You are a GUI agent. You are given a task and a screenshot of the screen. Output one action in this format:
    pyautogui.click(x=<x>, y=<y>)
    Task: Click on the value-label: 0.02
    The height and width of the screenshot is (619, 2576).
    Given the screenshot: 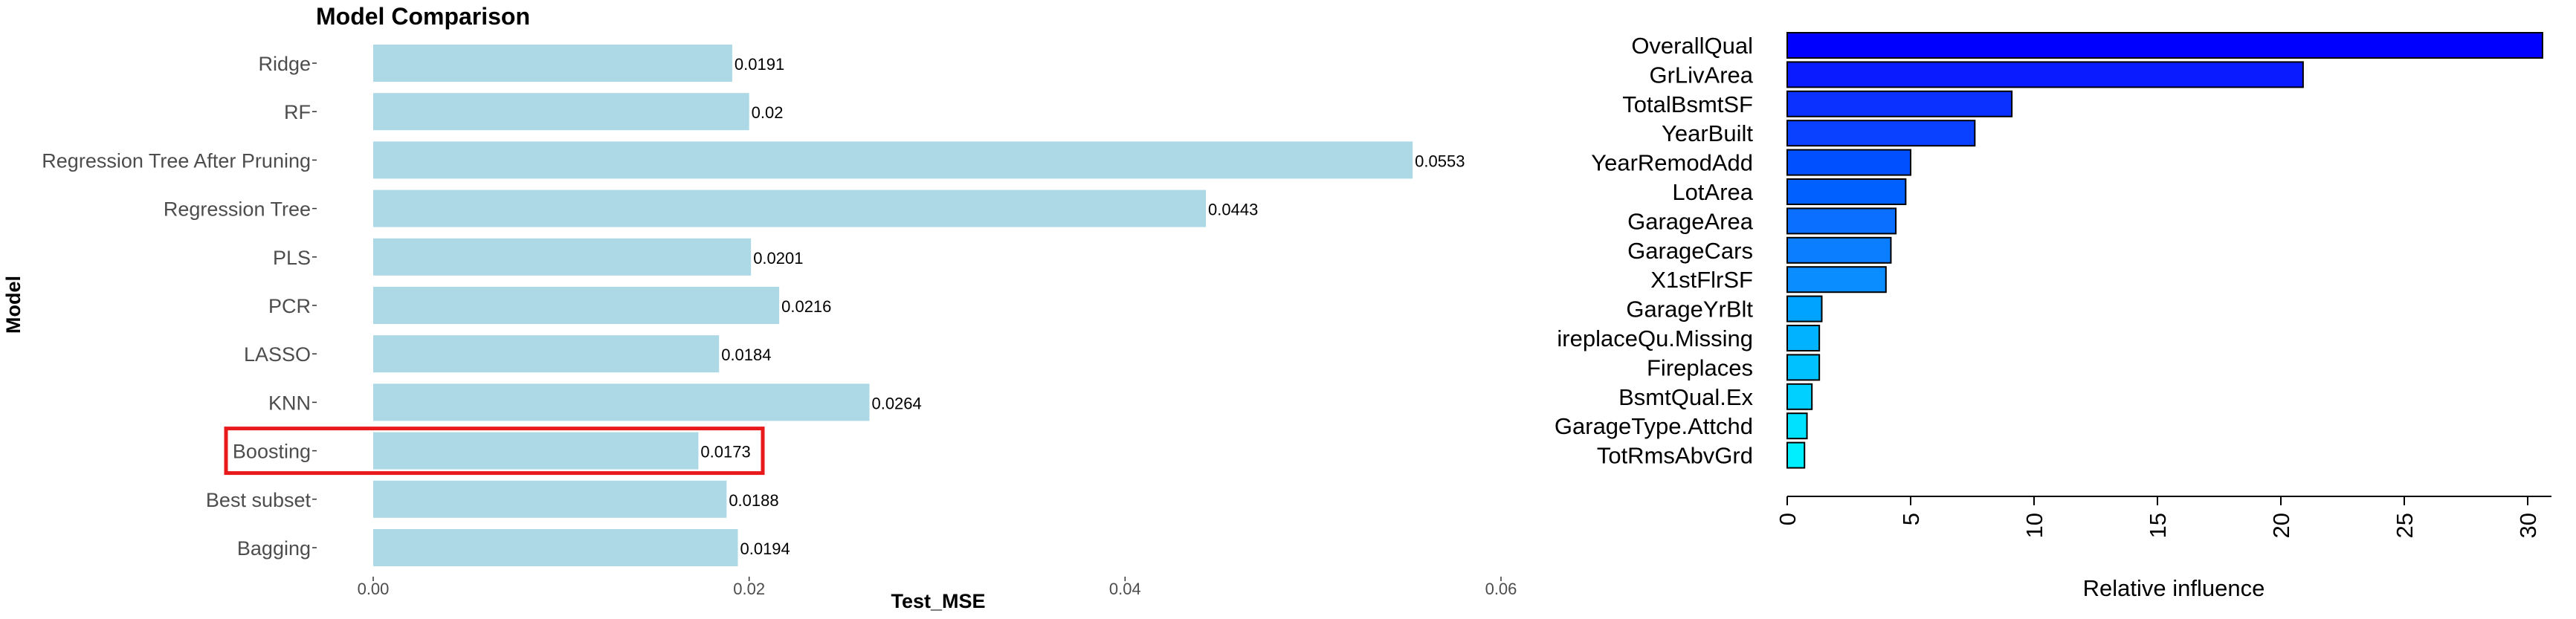 What is the action you would take?
    pyautogui.click(x=768, y=112)
    